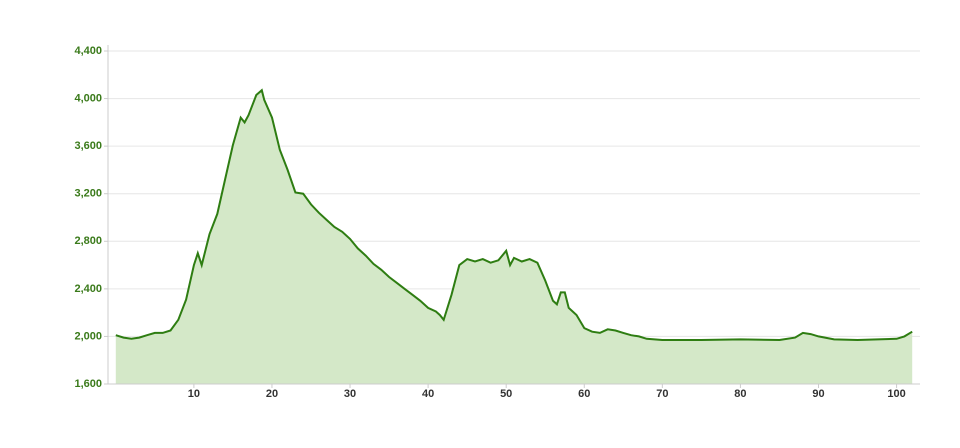 The height and width of the screenshot is (448, 960). What do you see at coordinates (740, 394) in the screenshot?
I see `x-tick-label: 80` at bounding box center [740, 394].